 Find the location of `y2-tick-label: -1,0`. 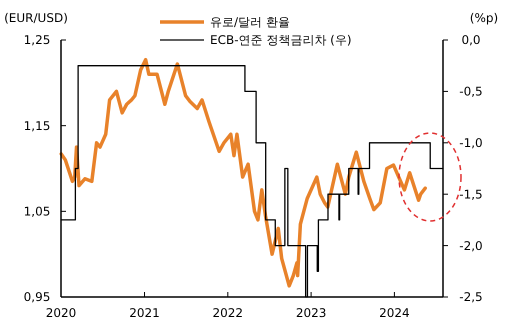

y2-tick-label: -1,0 is located at coordinates (471, 143).